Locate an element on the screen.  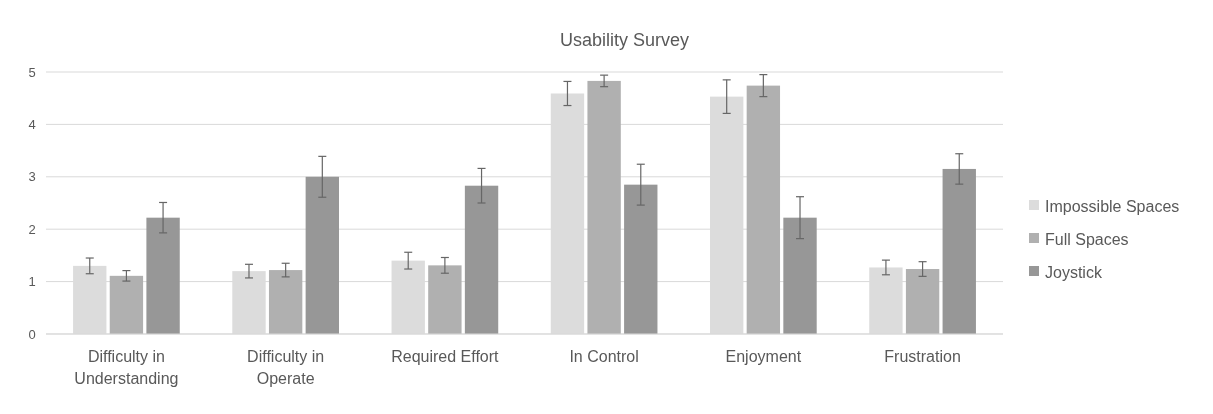
x-tick-label: In Control is located at coordinates (604, 356).